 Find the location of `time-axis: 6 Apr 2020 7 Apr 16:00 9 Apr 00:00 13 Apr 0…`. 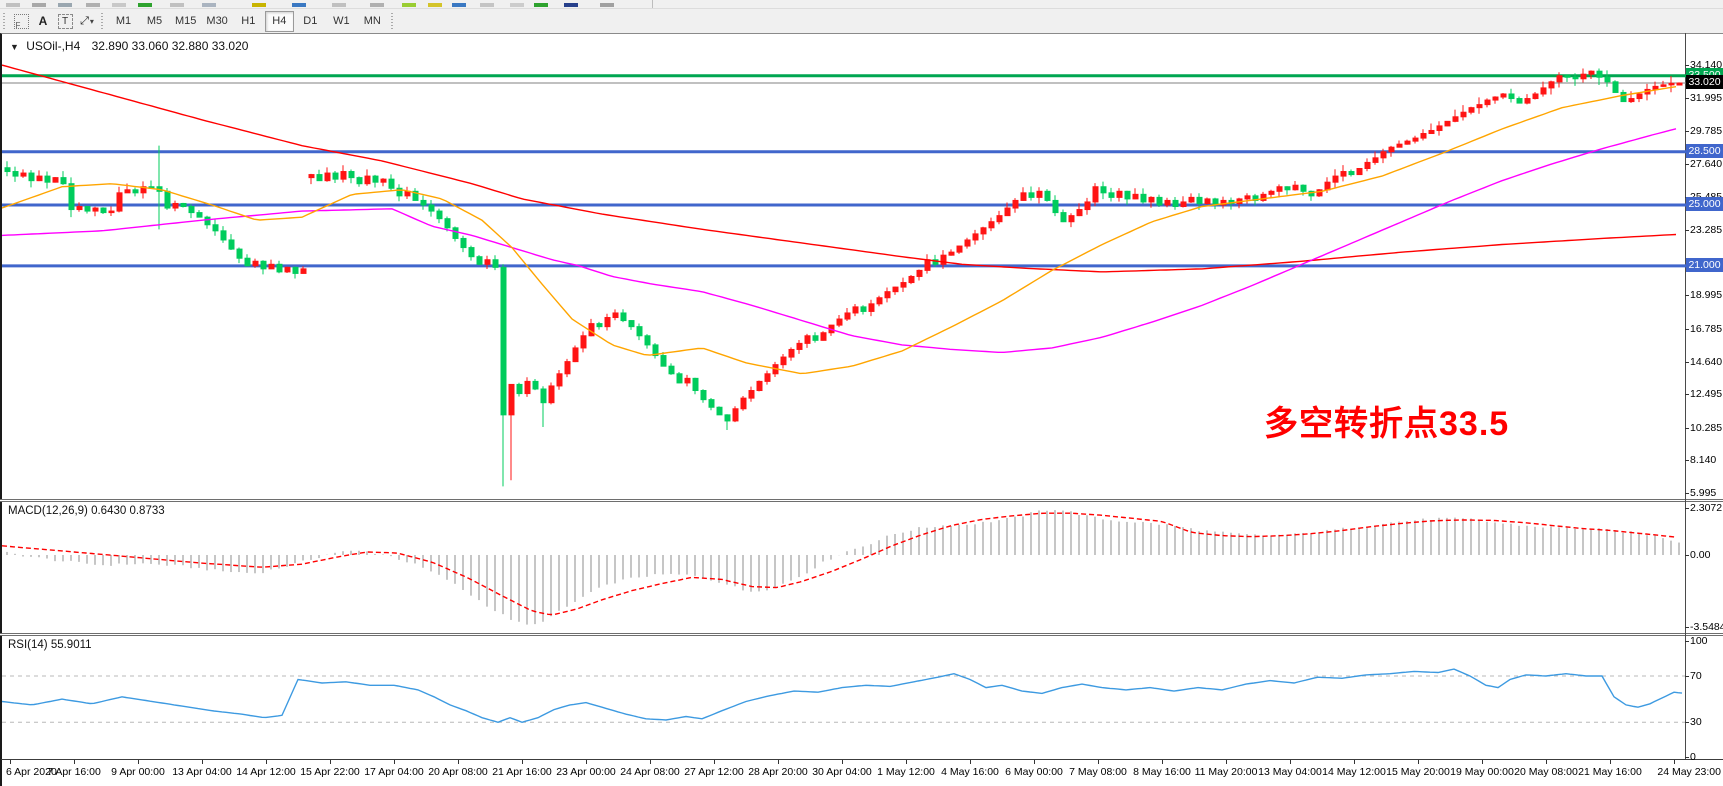

time-axis: 6 Apr 2020 7 Apr 16:00 9 Apr 00:00 13 Apr 0… is located at coordinates (861, 772).